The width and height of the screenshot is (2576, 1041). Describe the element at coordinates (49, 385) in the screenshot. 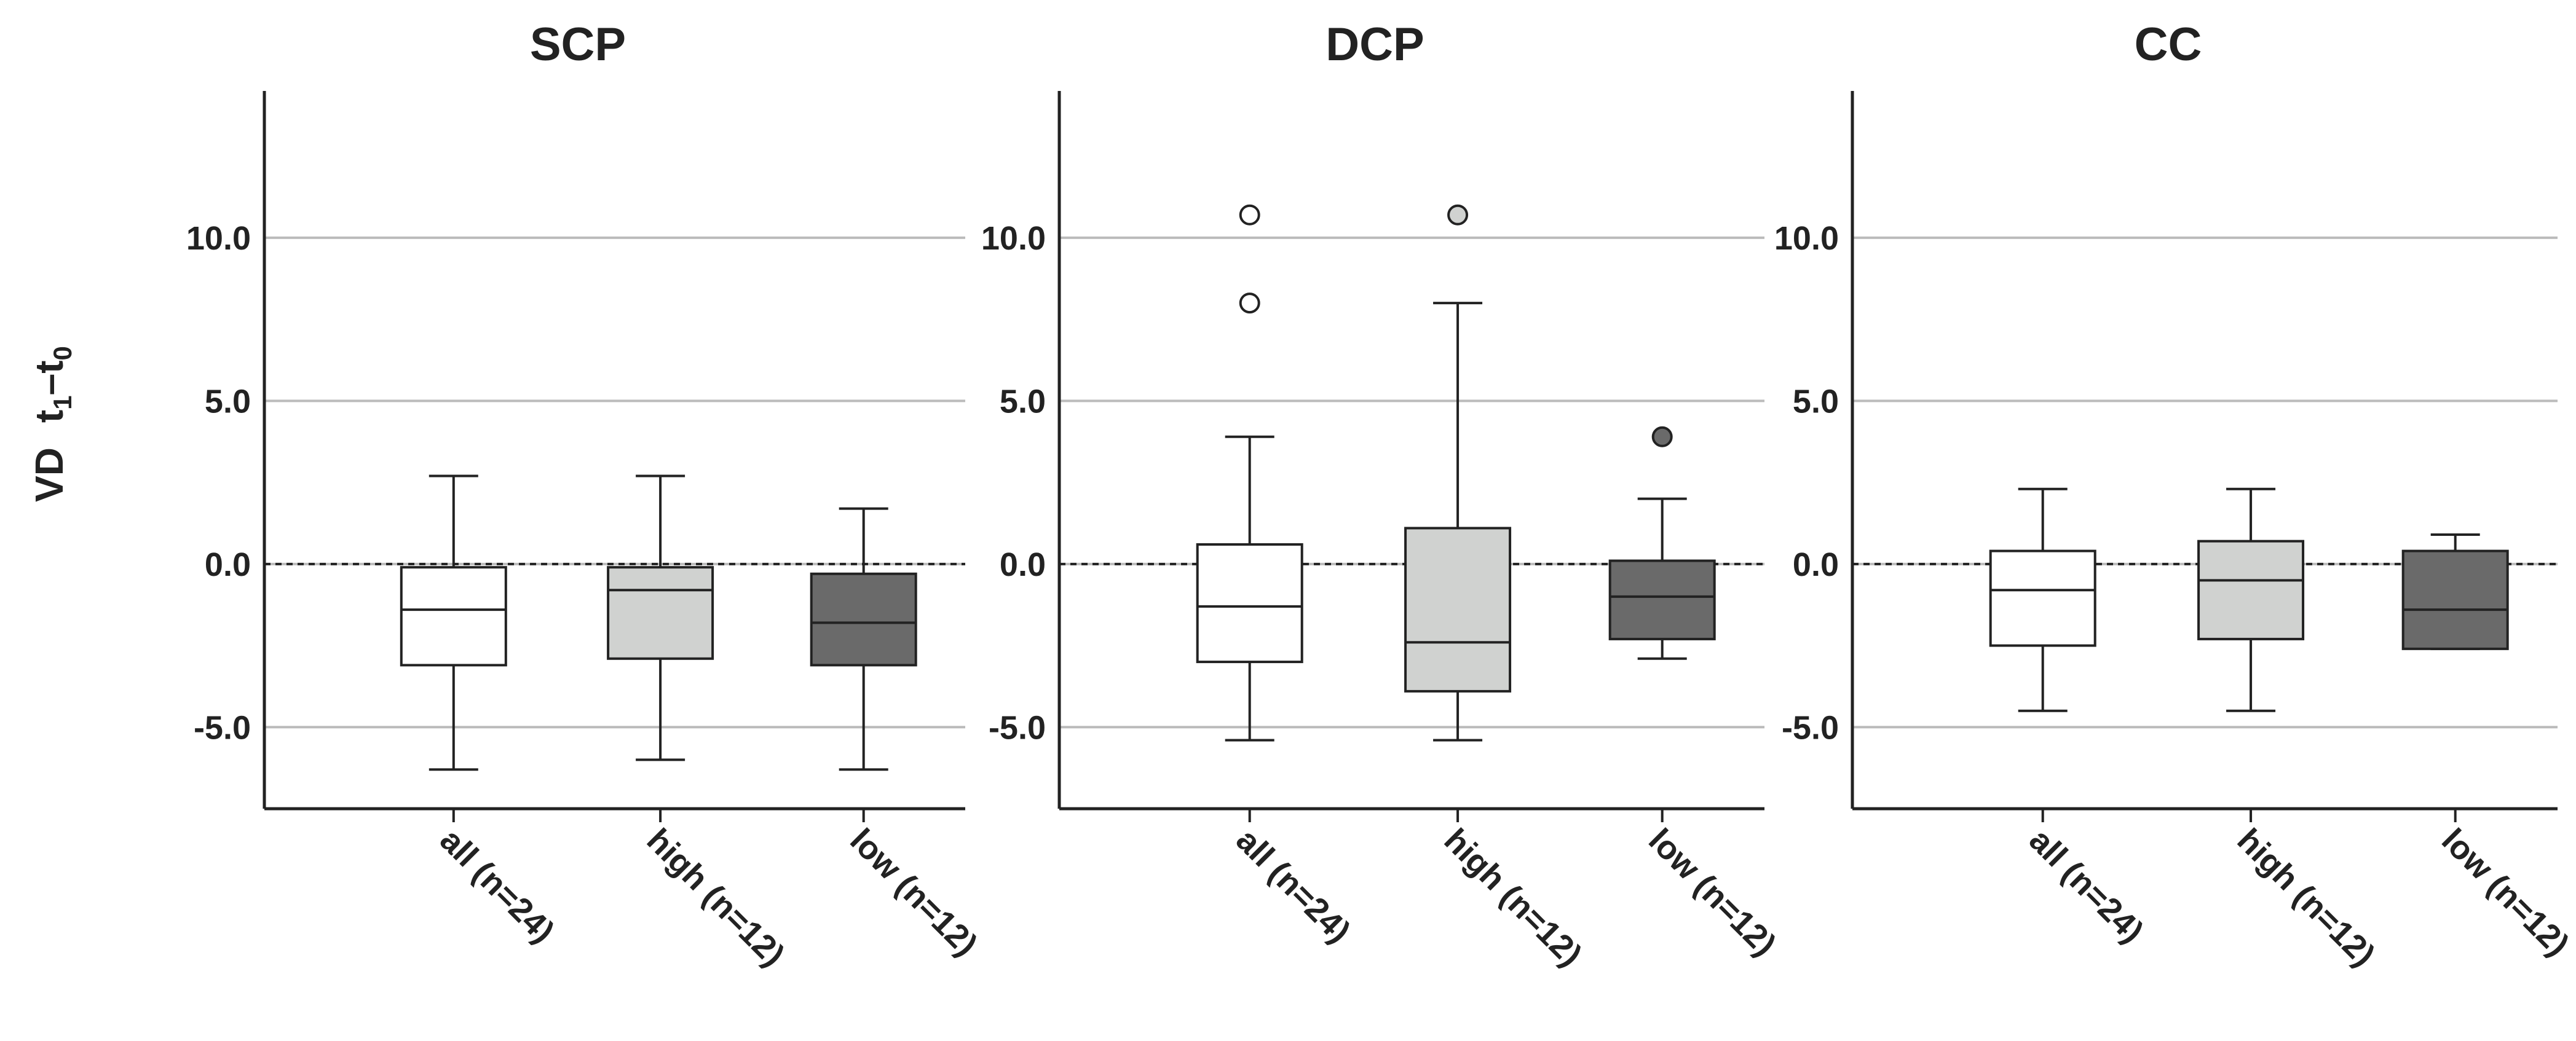

I see `y-axis-title-dash: –` at that location.